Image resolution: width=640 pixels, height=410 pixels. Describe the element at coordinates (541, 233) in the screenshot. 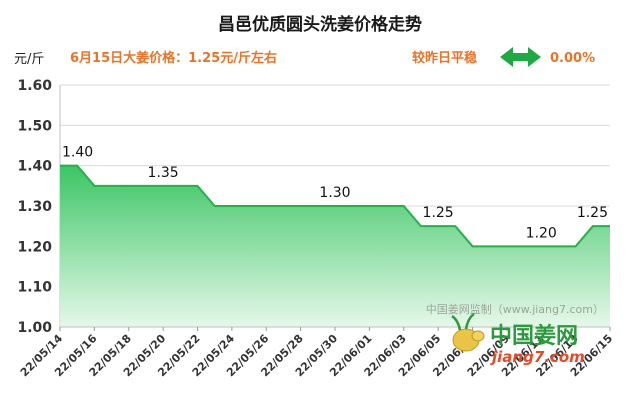

I see `data-label: 1.20` at that location.